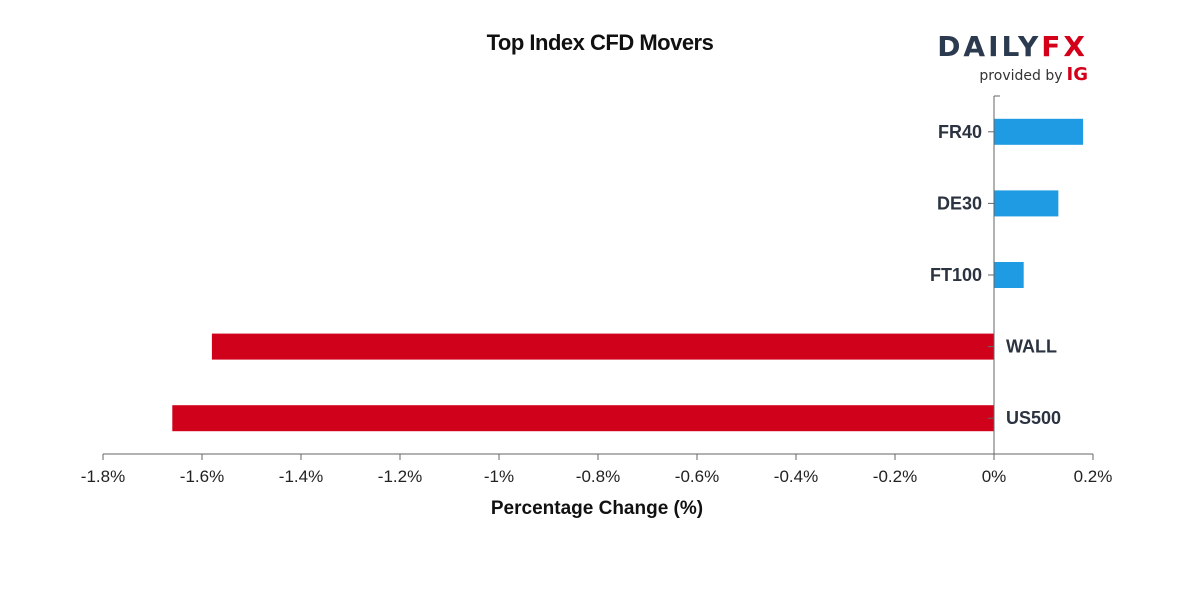  I want to click on x-tick-label: -0.8%, so click(598, 476).